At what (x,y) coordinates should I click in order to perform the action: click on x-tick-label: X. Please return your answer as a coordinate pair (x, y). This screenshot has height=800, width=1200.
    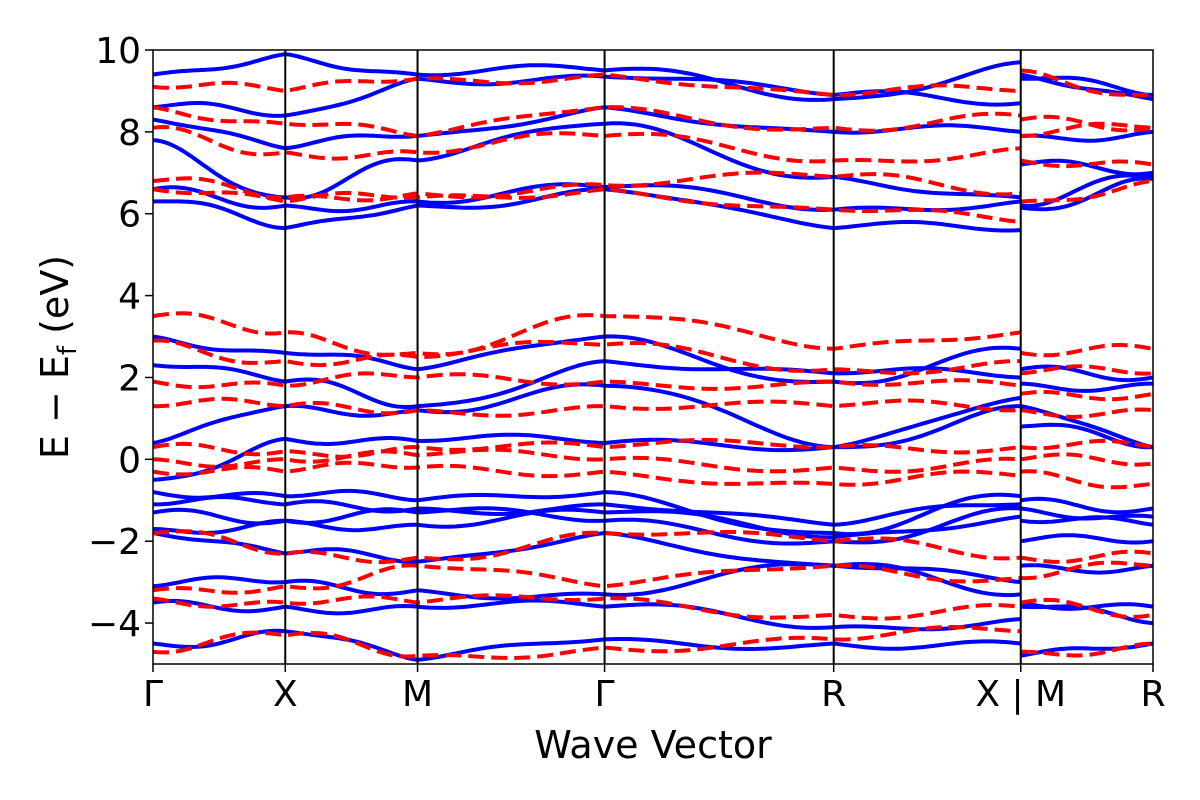
    Looking at the image, I should click on (285, 694).